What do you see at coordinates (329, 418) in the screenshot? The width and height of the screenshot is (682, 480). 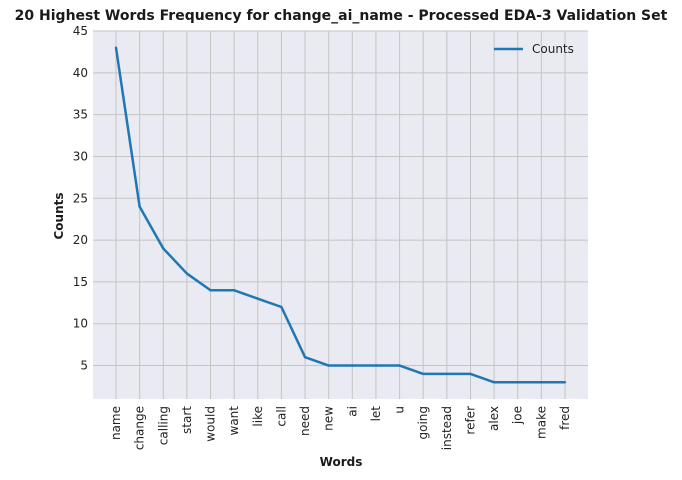 I see `x-tick-label: new` at bounding box center [329, 418].